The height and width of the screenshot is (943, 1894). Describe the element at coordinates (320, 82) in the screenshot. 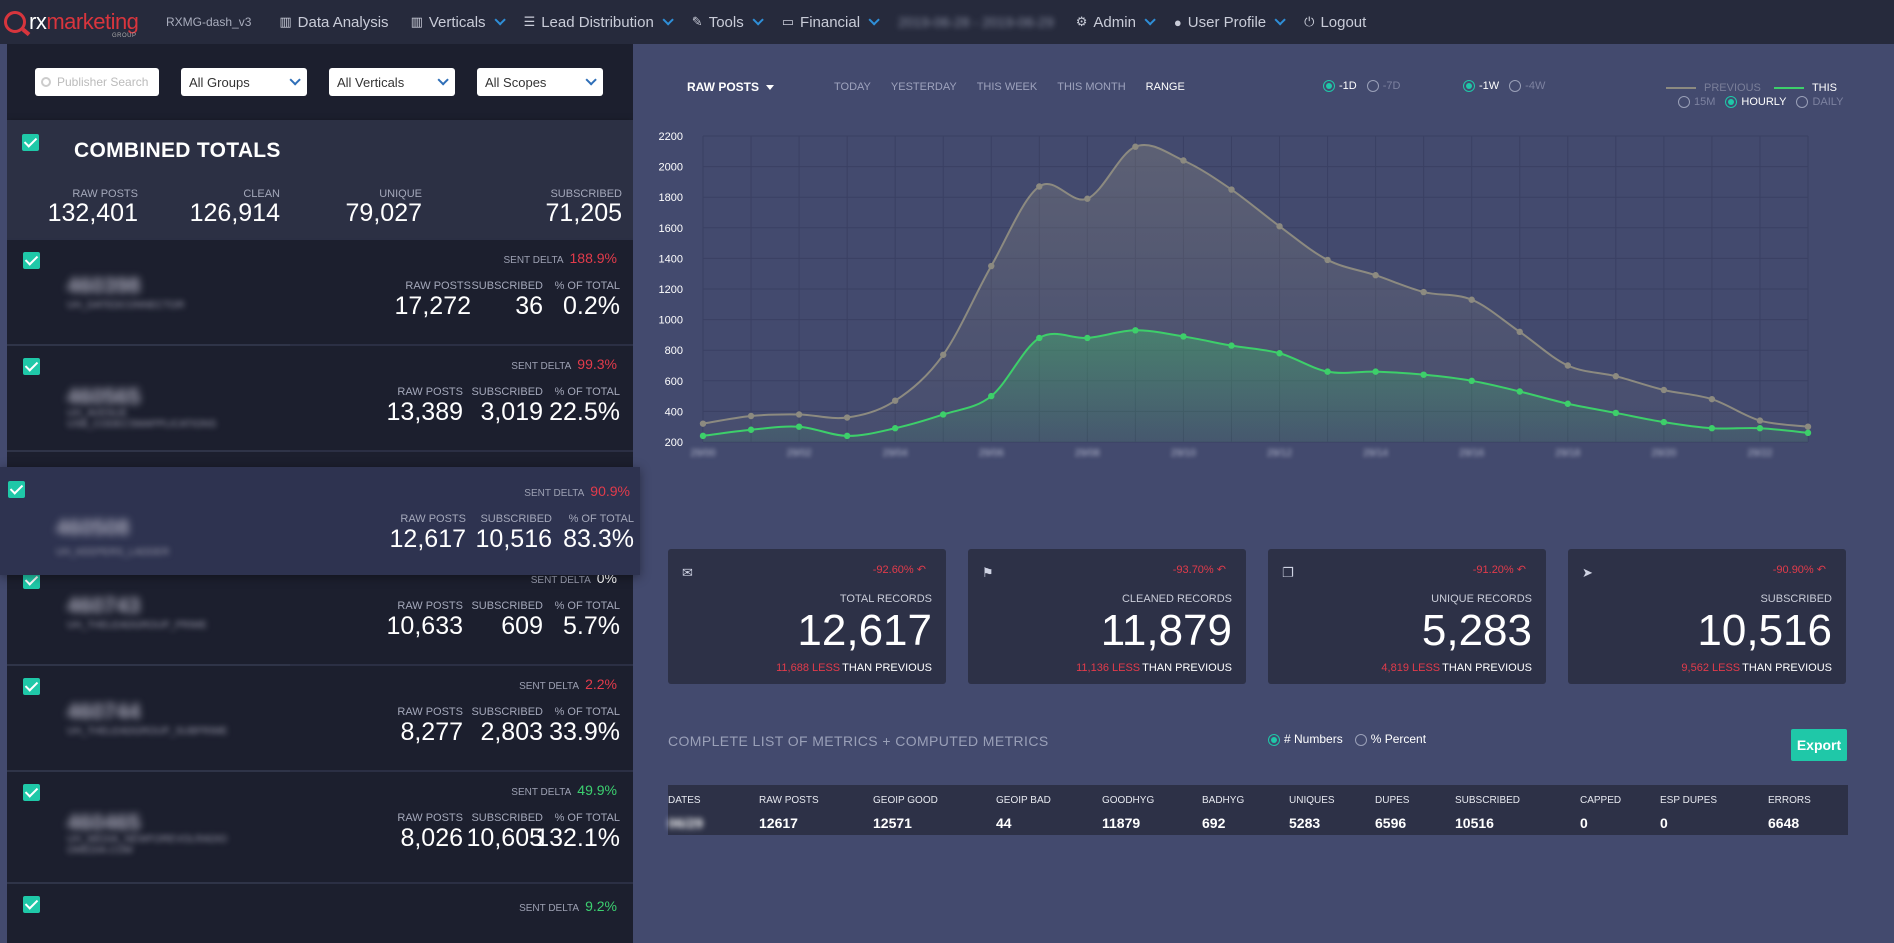

I see `filters-bar: All Groups All Verticals All Scopes` at that location.